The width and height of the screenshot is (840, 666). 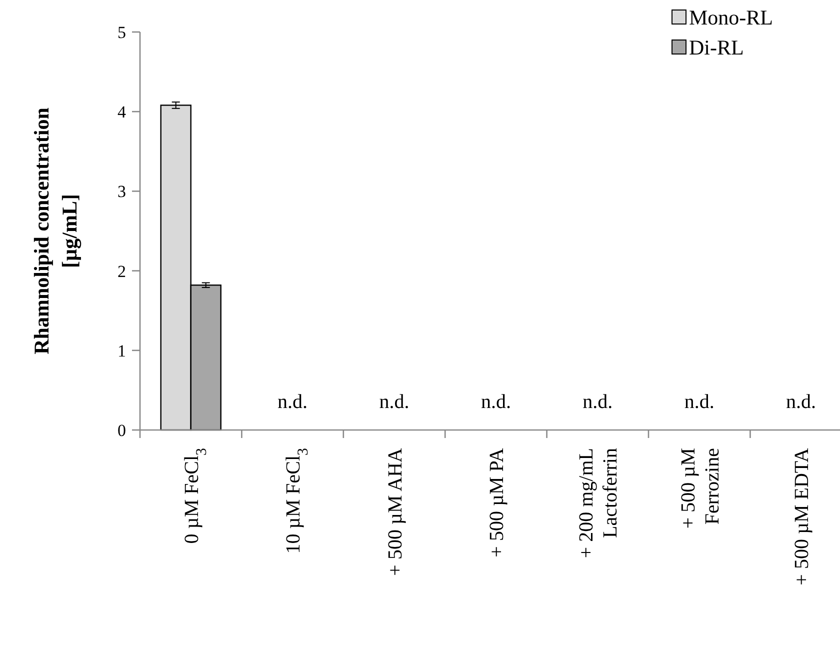 What do you see at coordinates (599, 503) in the screenshot?
I see `x-tick-label: + 200 mg/mL Lactoferrin` at bounding box center [599, 503].